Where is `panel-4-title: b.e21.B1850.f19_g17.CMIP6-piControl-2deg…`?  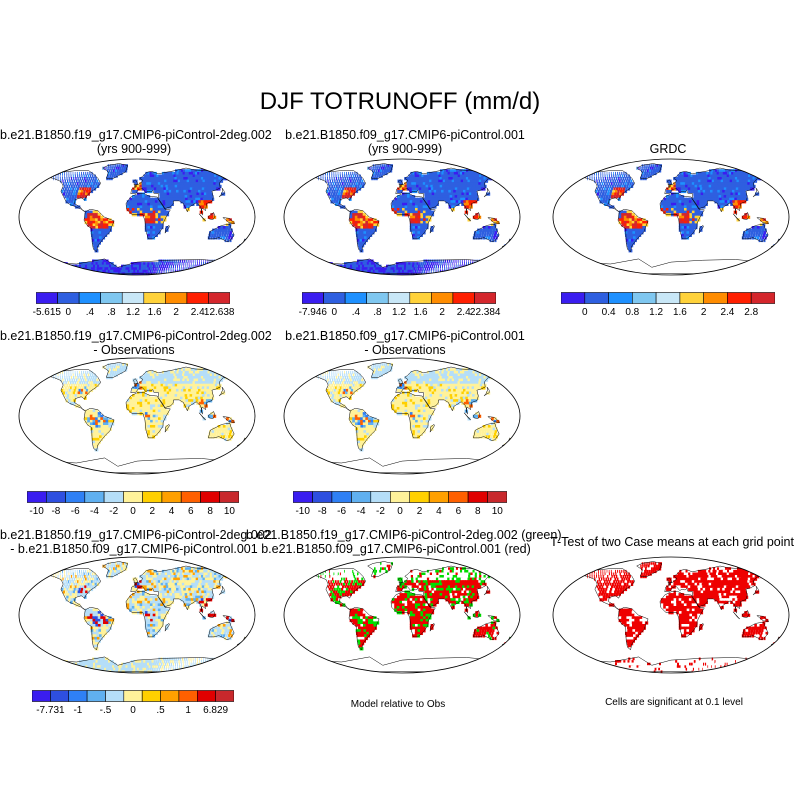
panel-4-title: b.e21.B1850.f19_g17.CMIP6-piControl-2deg… is located at coordinates (136, 343).